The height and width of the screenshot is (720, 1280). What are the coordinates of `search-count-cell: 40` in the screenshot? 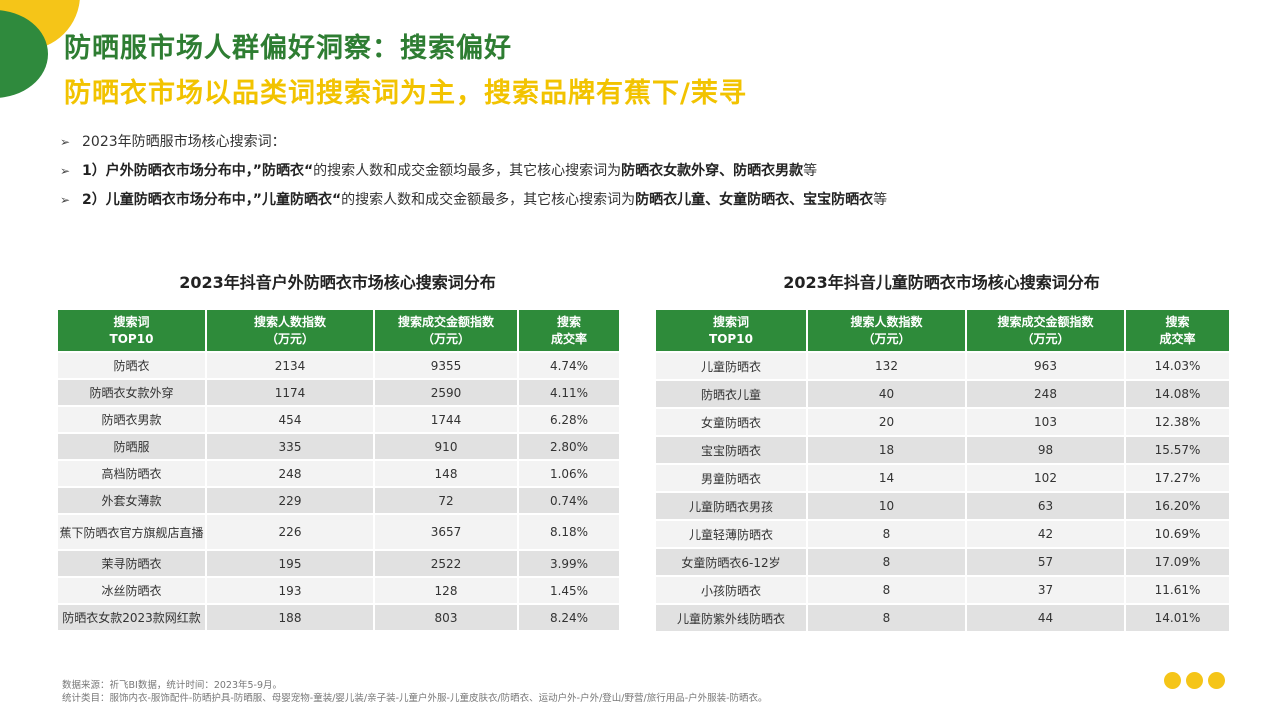 It's located at (886, 394).